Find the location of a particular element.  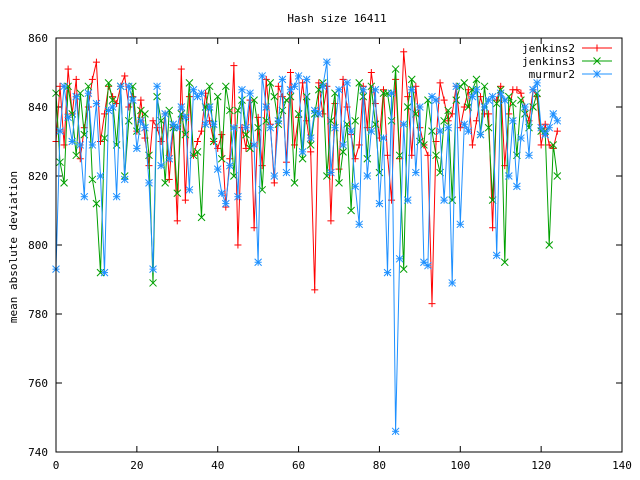

y-tick-label: 780 is located at coordinates (38, 314).